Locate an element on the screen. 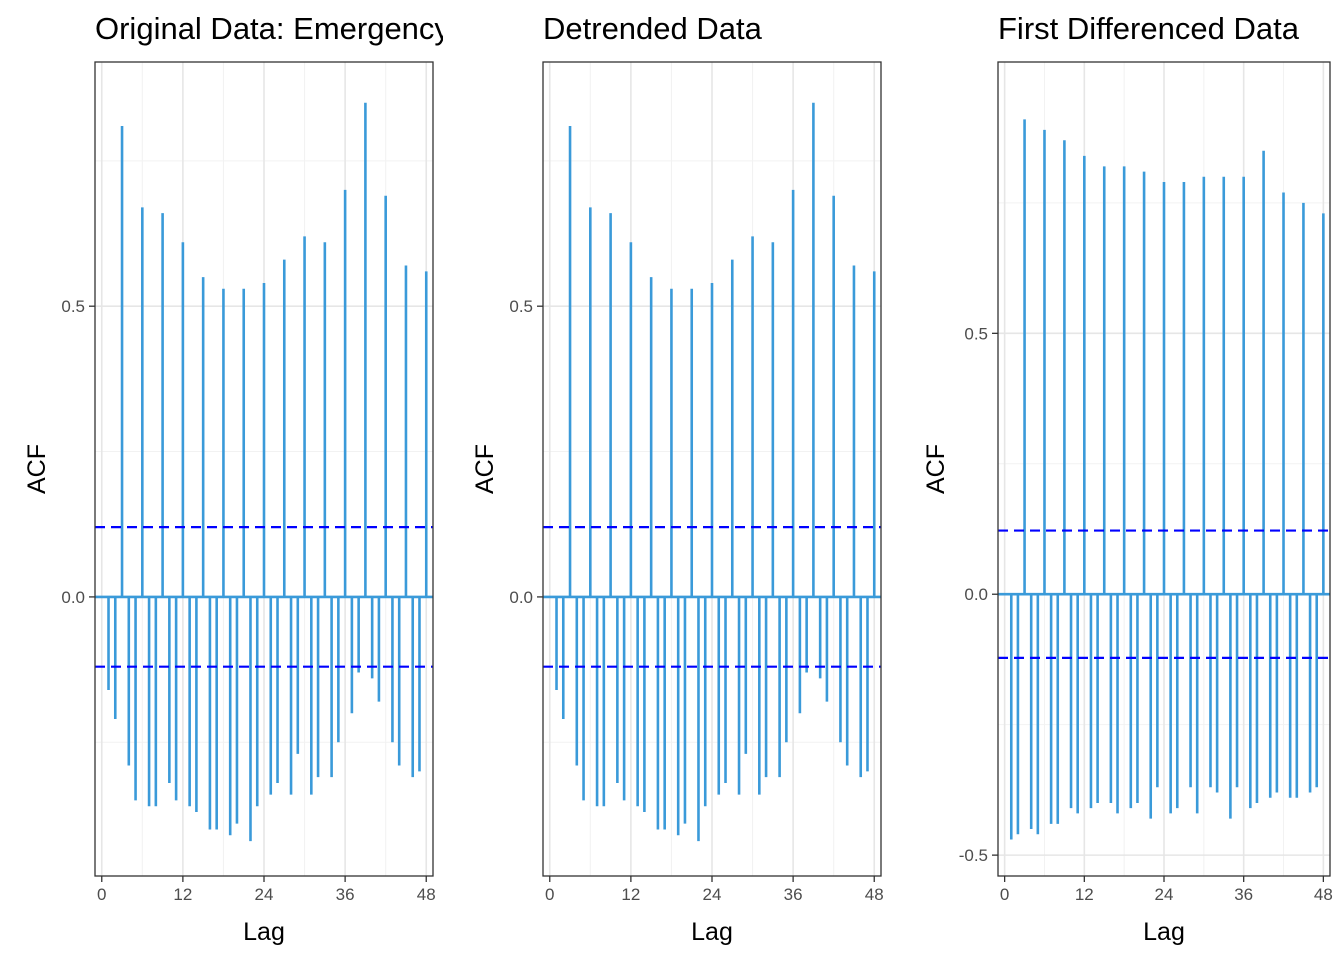 This screenshot has height=960, width=1344. y-tick-label: -0.5 is located at coordinates (973, 855).